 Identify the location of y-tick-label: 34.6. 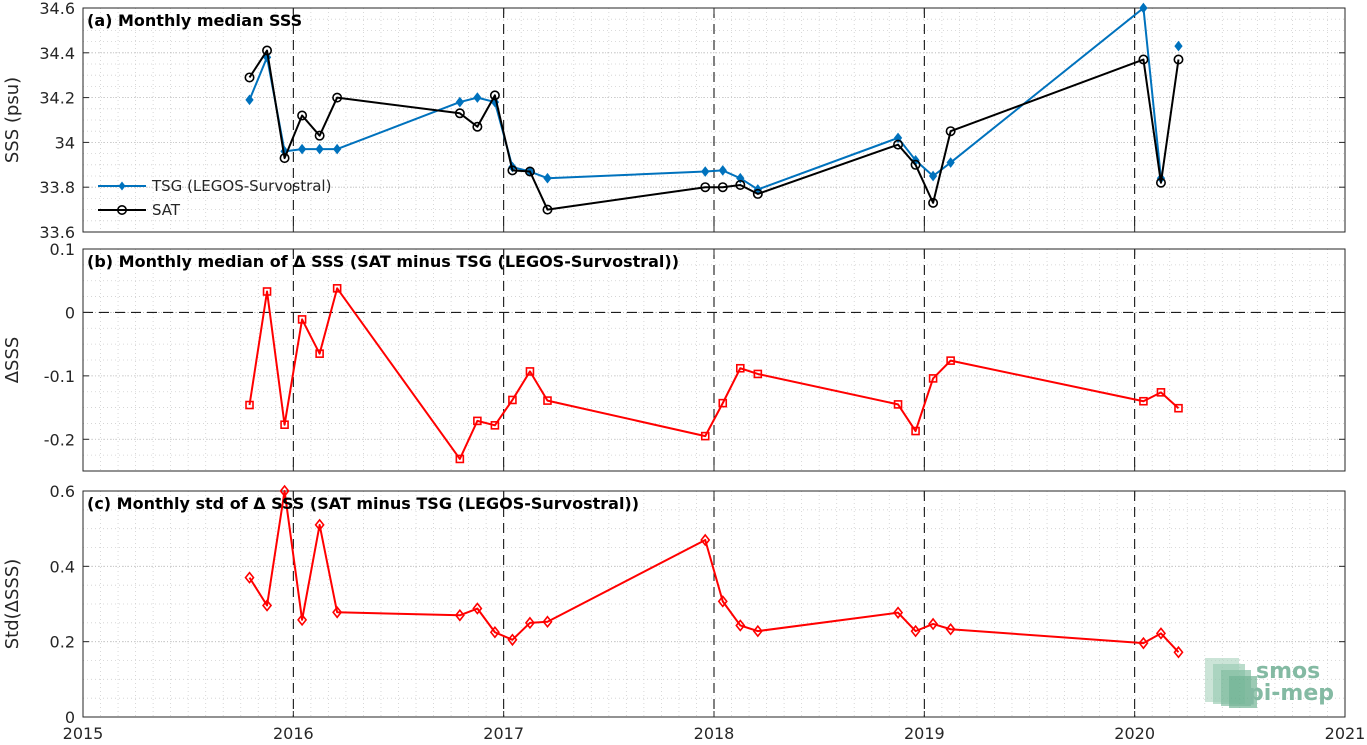
(57, 9).